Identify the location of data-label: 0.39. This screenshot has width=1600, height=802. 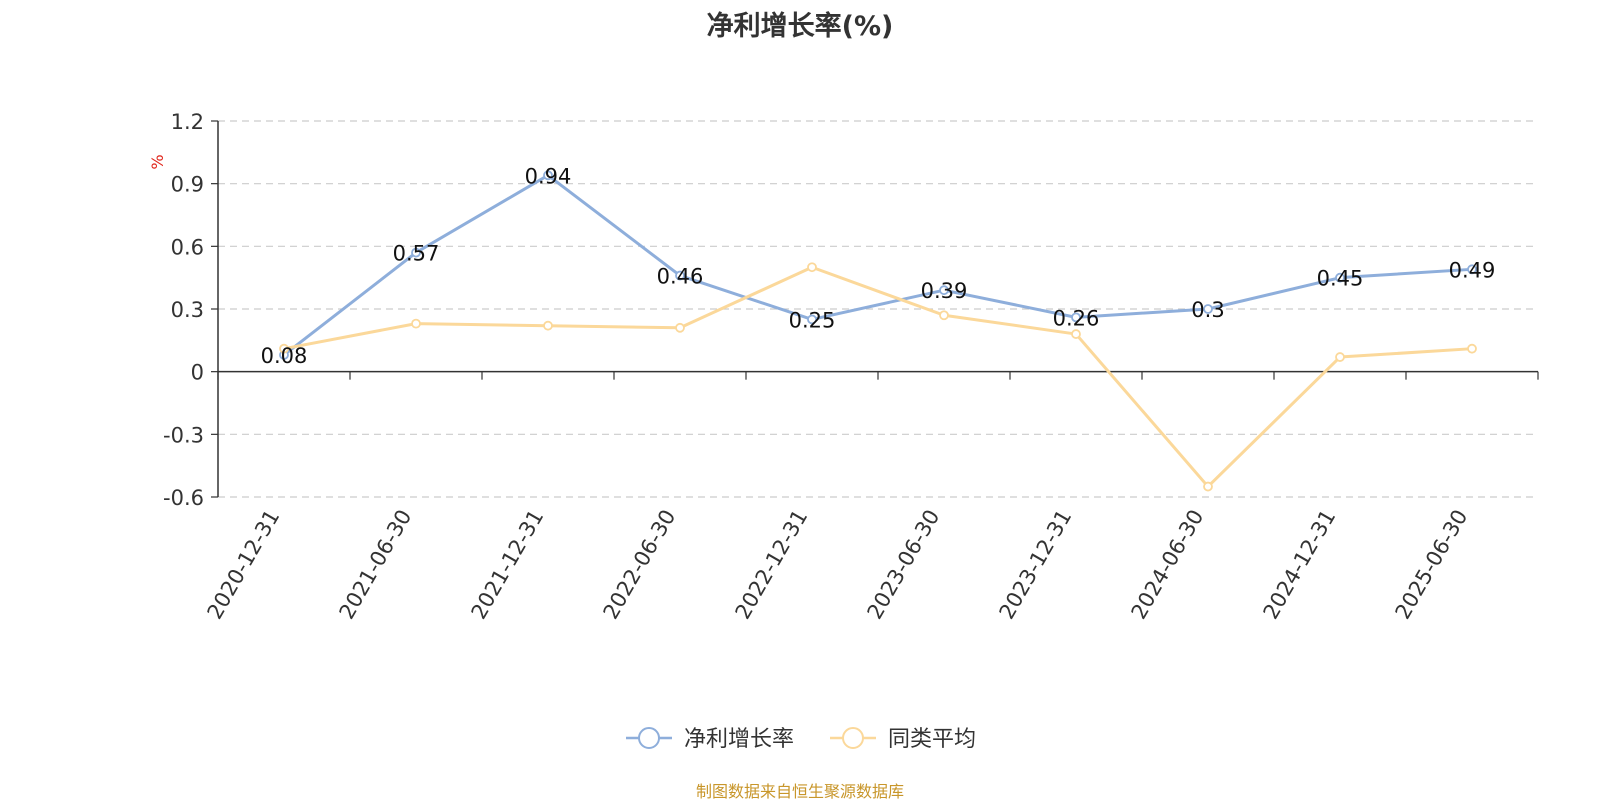
(944, 291).